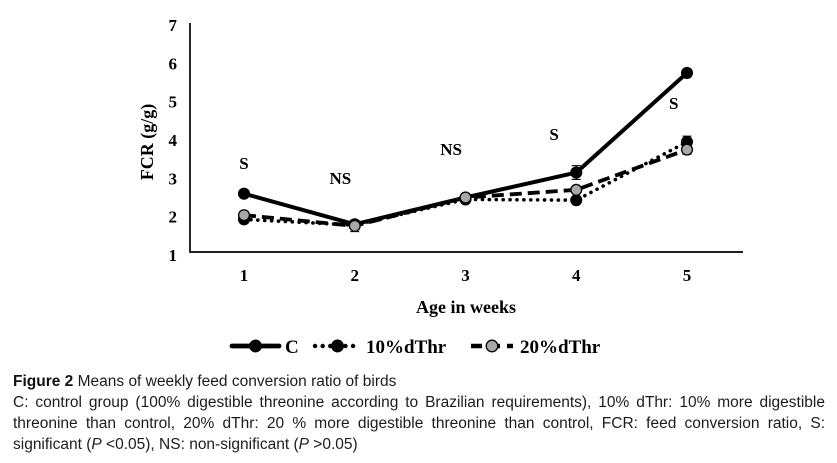  I want to click on y-axis-title: FCR (g/g), so click(147, 142).